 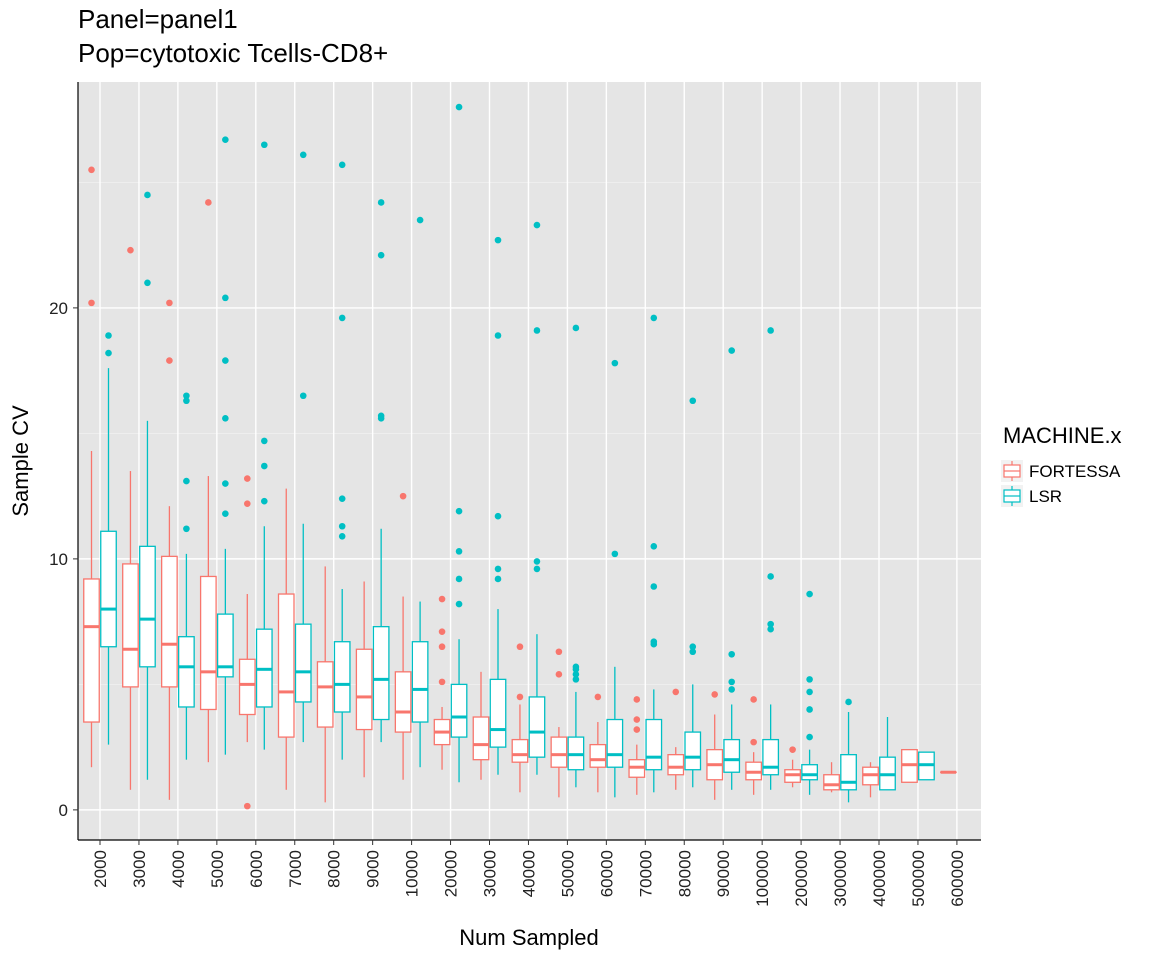 What do you see at coordinates (957, 878) in the screenshot?
I see `x-tick-label: 600000` at bounding box center [957, 878].